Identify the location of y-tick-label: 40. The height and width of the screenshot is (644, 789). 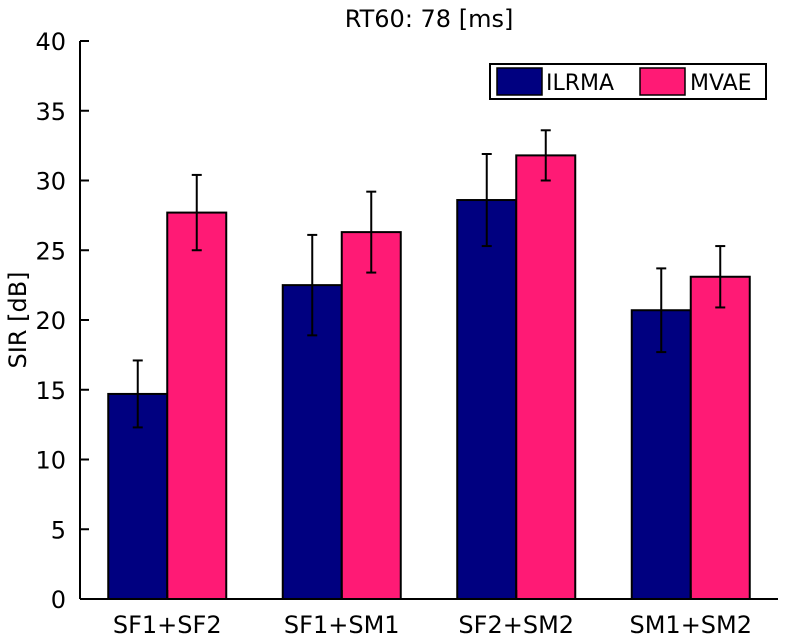
(50, 42).